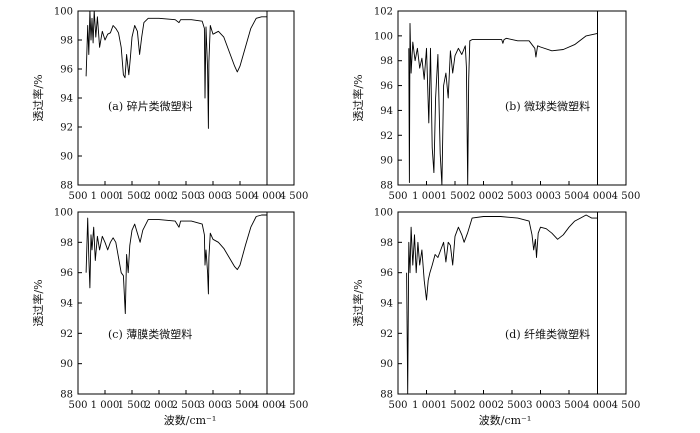 The image size is (700, 433). Describe the element at coordinates (547, 334) in the screenshot. I see `panel-label-d: (d) 纤维类微塑料` at that location.